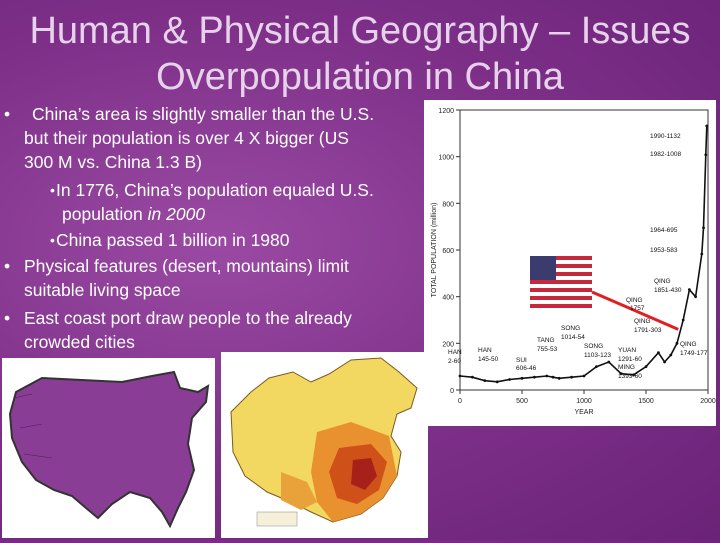  I want to click on title-line-1: Human & Physical Geography – Issues, so click(360, 31).